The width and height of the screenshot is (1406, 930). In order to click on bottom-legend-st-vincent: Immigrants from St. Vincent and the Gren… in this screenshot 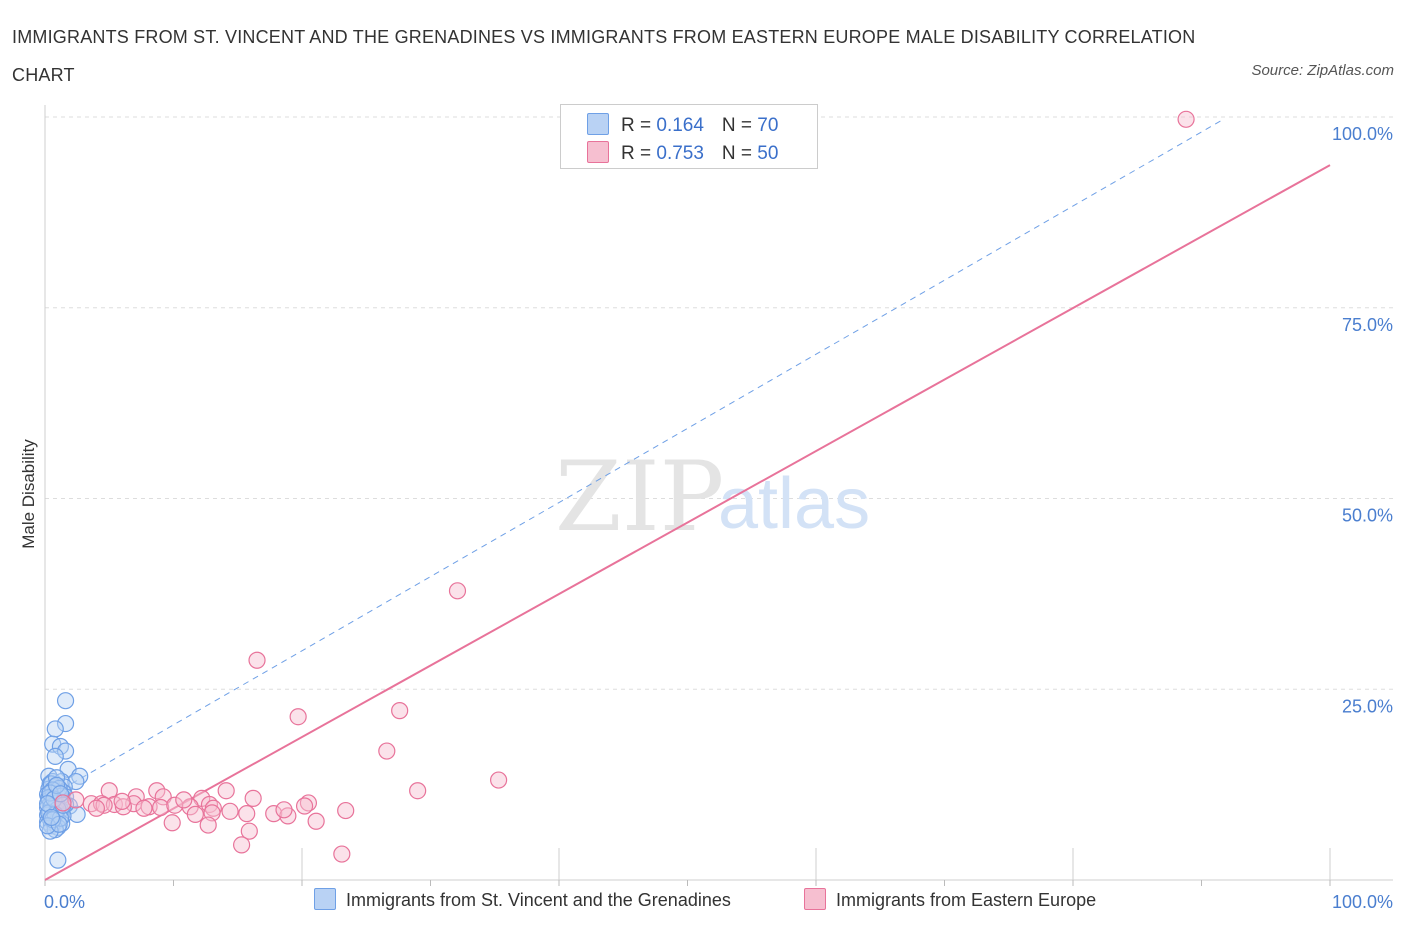, I will do `click(522, 899)`.